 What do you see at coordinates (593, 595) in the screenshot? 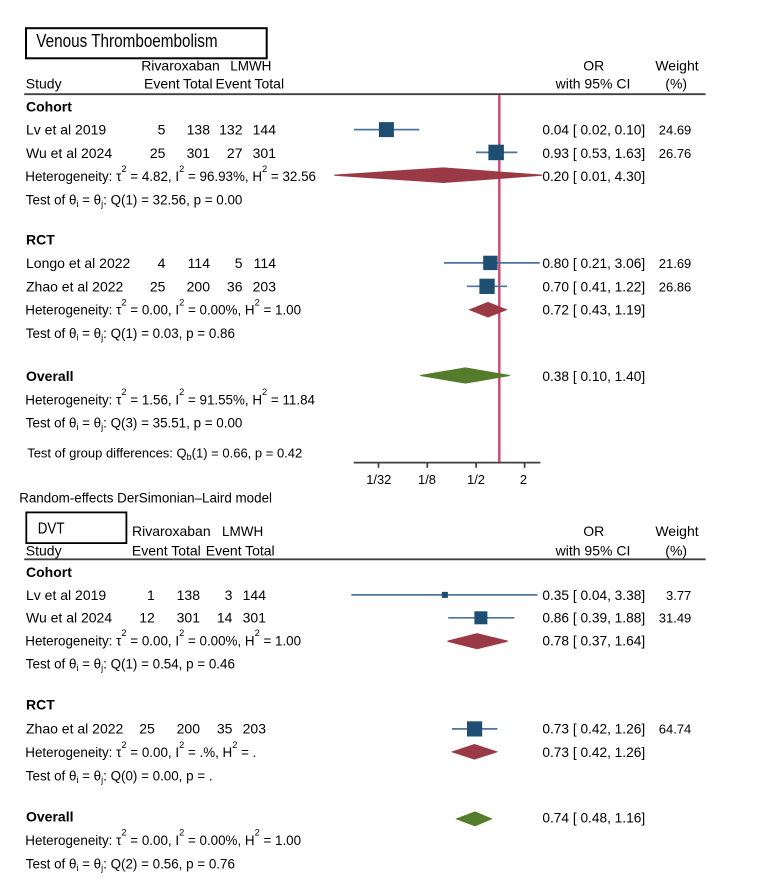
I see `svg-text: 0.35 [ 0.04, 3.38]` at bounding box center [593, 595].